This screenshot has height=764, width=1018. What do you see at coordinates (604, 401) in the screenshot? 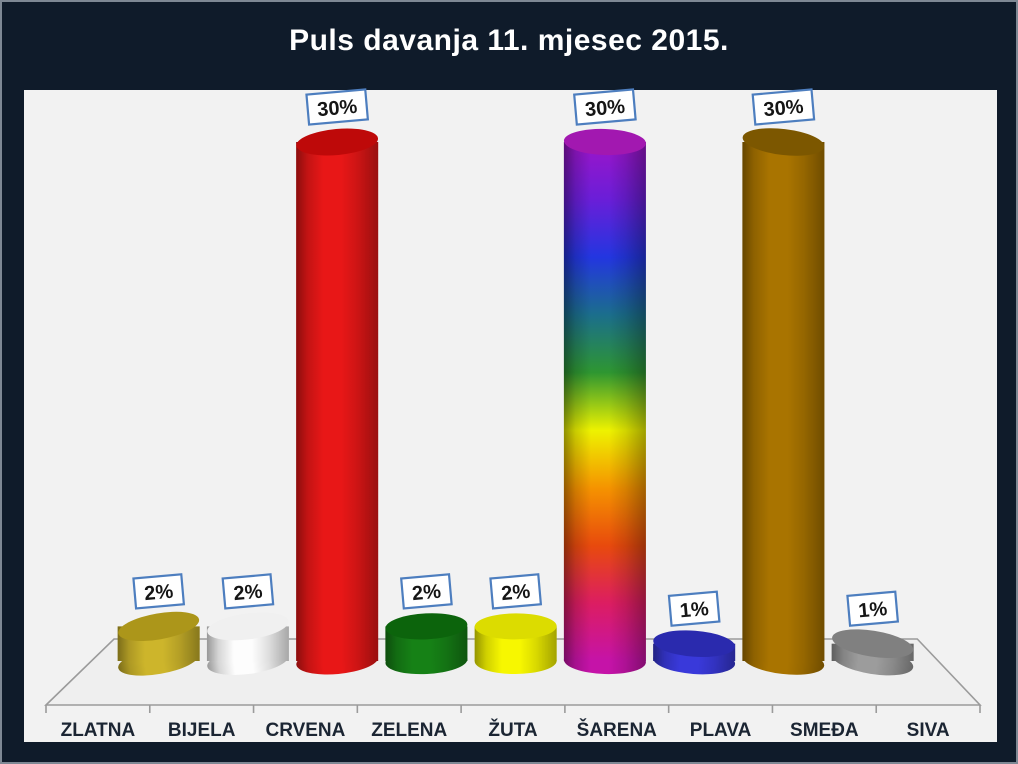
I see `bar-sarena` at bounding box center [604, 401].